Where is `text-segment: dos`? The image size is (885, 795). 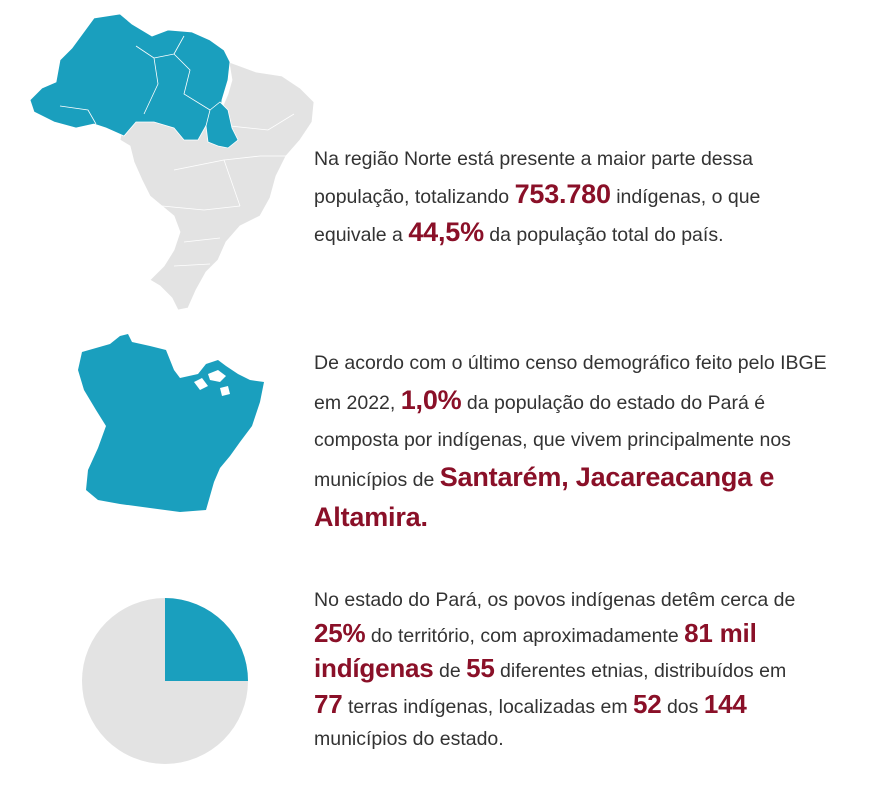 text-segment: dos is located at coordinates (682, 706).